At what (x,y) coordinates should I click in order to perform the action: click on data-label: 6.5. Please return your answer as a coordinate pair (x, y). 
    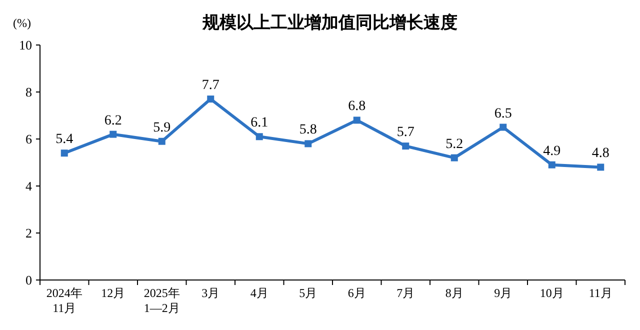
    Looking at the image, I should click on (503, 114).